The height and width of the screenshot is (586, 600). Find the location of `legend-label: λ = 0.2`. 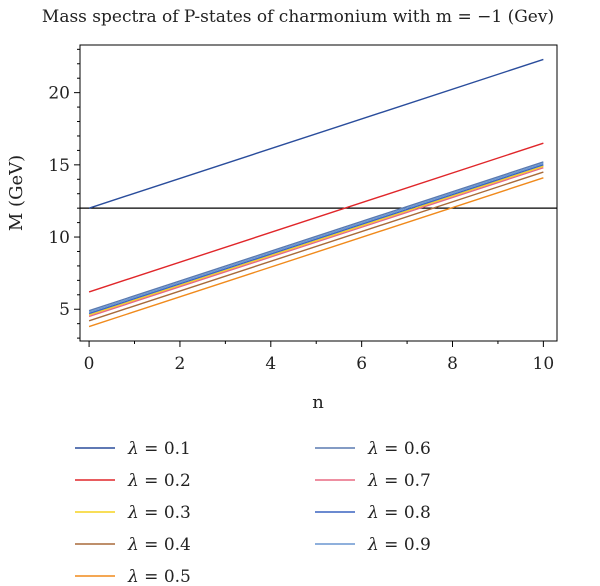

legend-label: λ = 0.2 is located at coordinates (159, 481).